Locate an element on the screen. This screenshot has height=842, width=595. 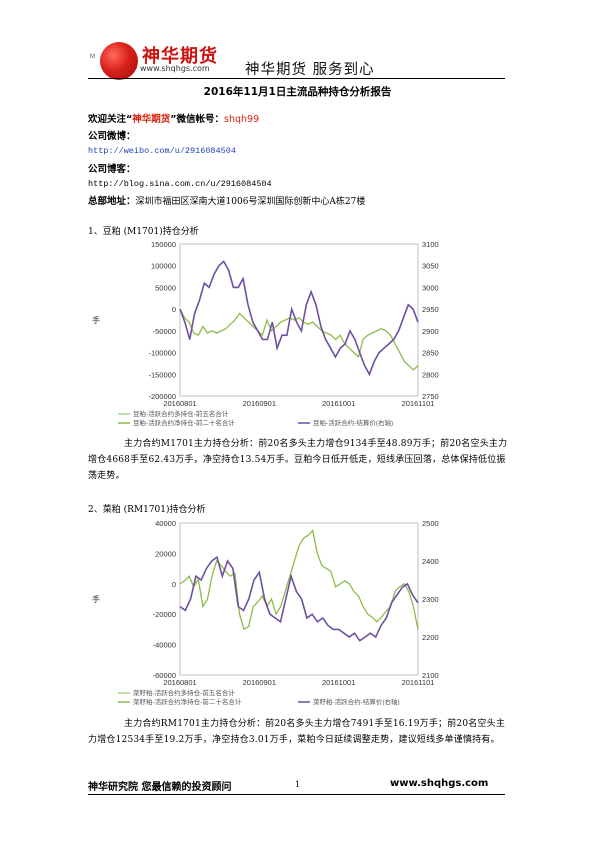
legend-label: 豆粕-活跃合约多持仓-前五名合计 is located at coordinates (181, 413).